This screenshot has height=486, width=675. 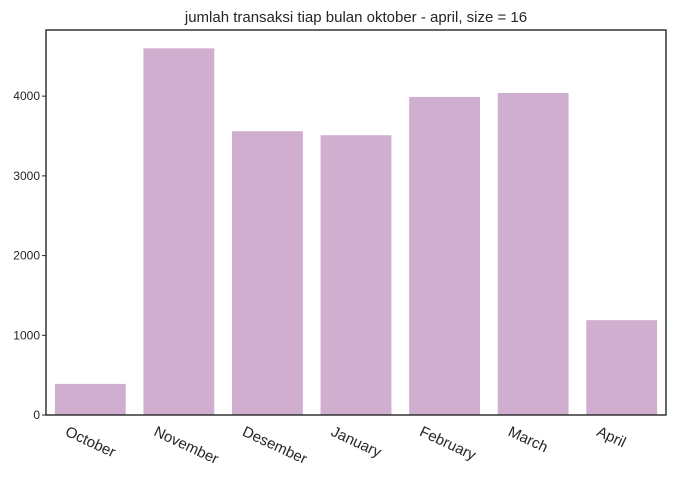 I want to click on bar-march, so click(x=533, y=254).